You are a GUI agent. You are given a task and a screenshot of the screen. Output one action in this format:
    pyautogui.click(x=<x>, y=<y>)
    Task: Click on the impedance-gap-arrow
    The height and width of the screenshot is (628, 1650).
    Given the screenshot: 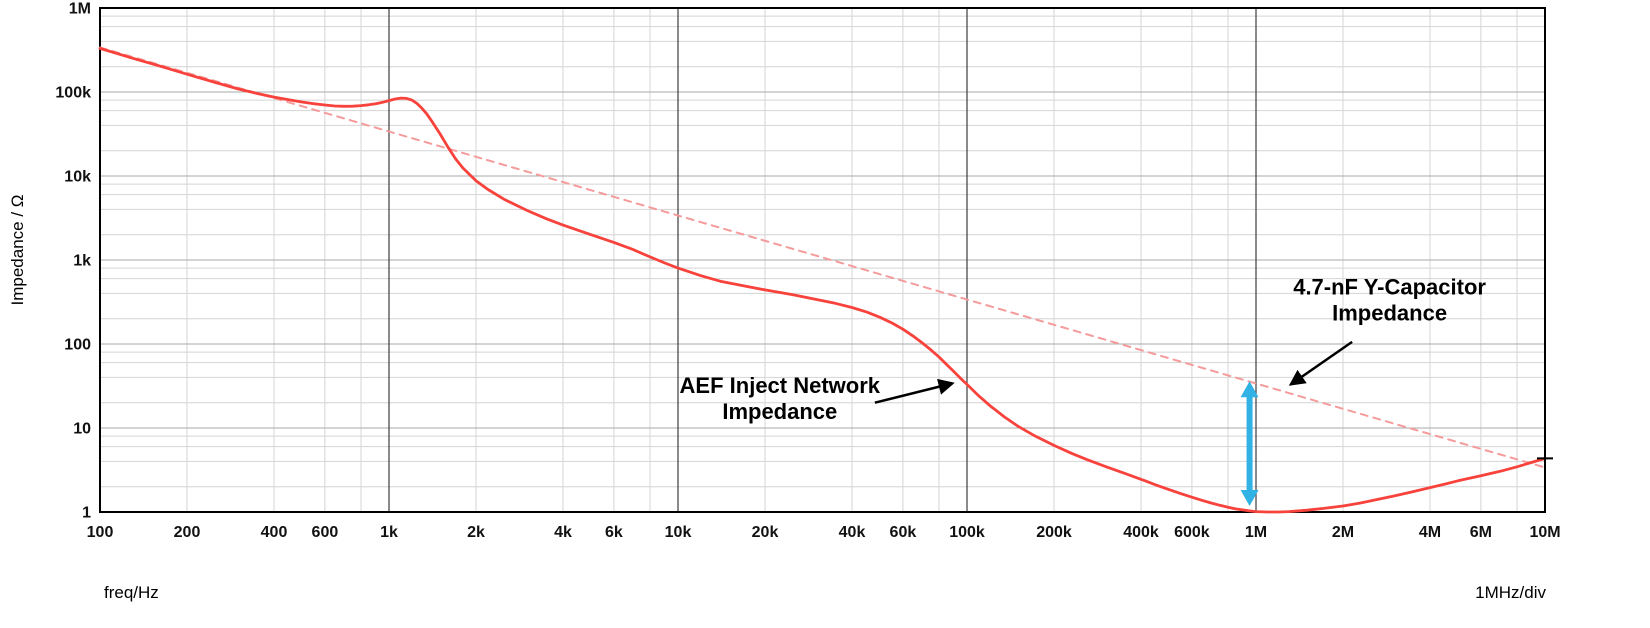 What is the action you would take?
    pyautogui.click(x=1249, y=443)
    